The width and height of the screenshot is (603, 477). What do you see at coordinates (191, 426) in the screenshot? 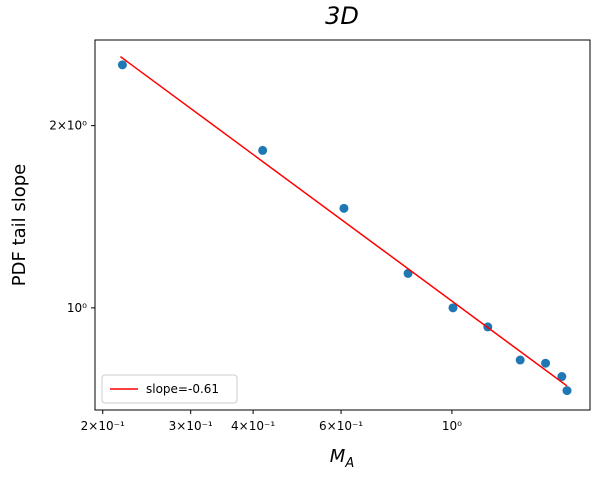
I see `x-tick-label: 3×10⁻¹` at bounding box center [191, 426].